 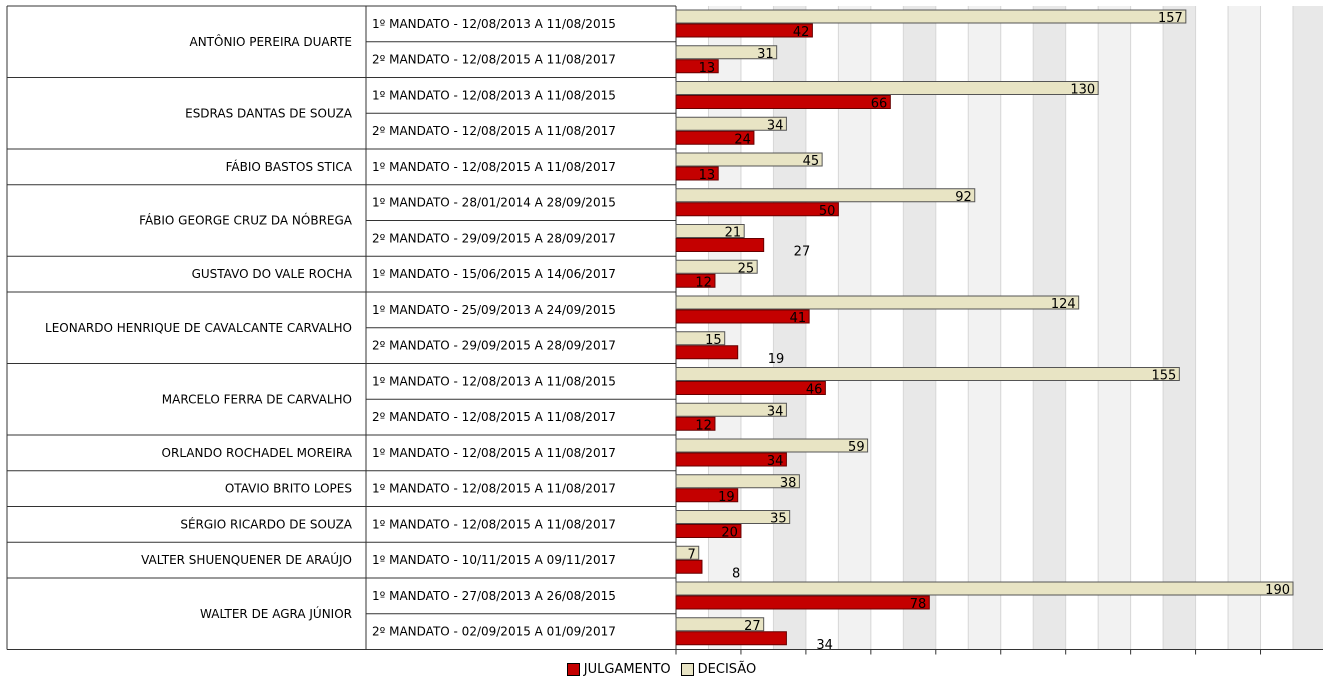 I want to click on label-decisao: 15, so click(x=713, y=340).